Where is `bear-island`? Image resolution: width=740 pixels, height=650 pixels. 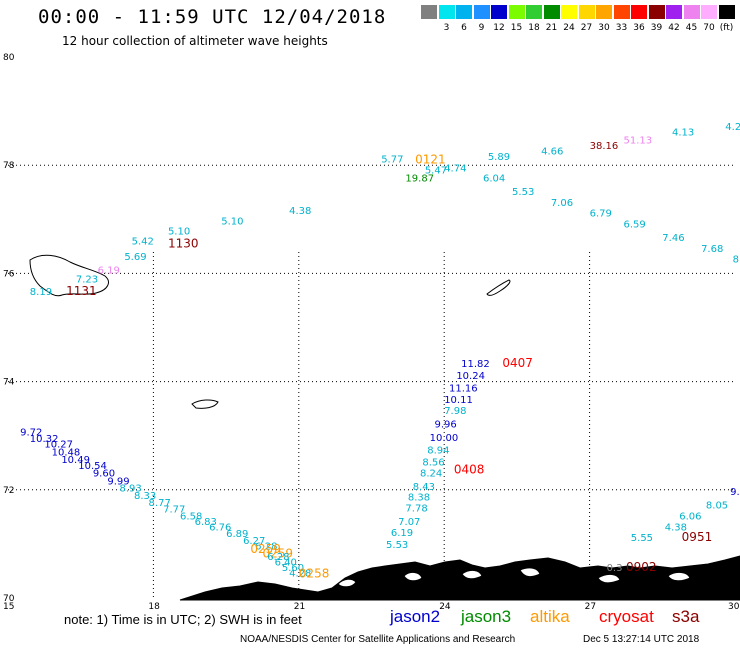
bear-island is located at coordinates (205, 404).